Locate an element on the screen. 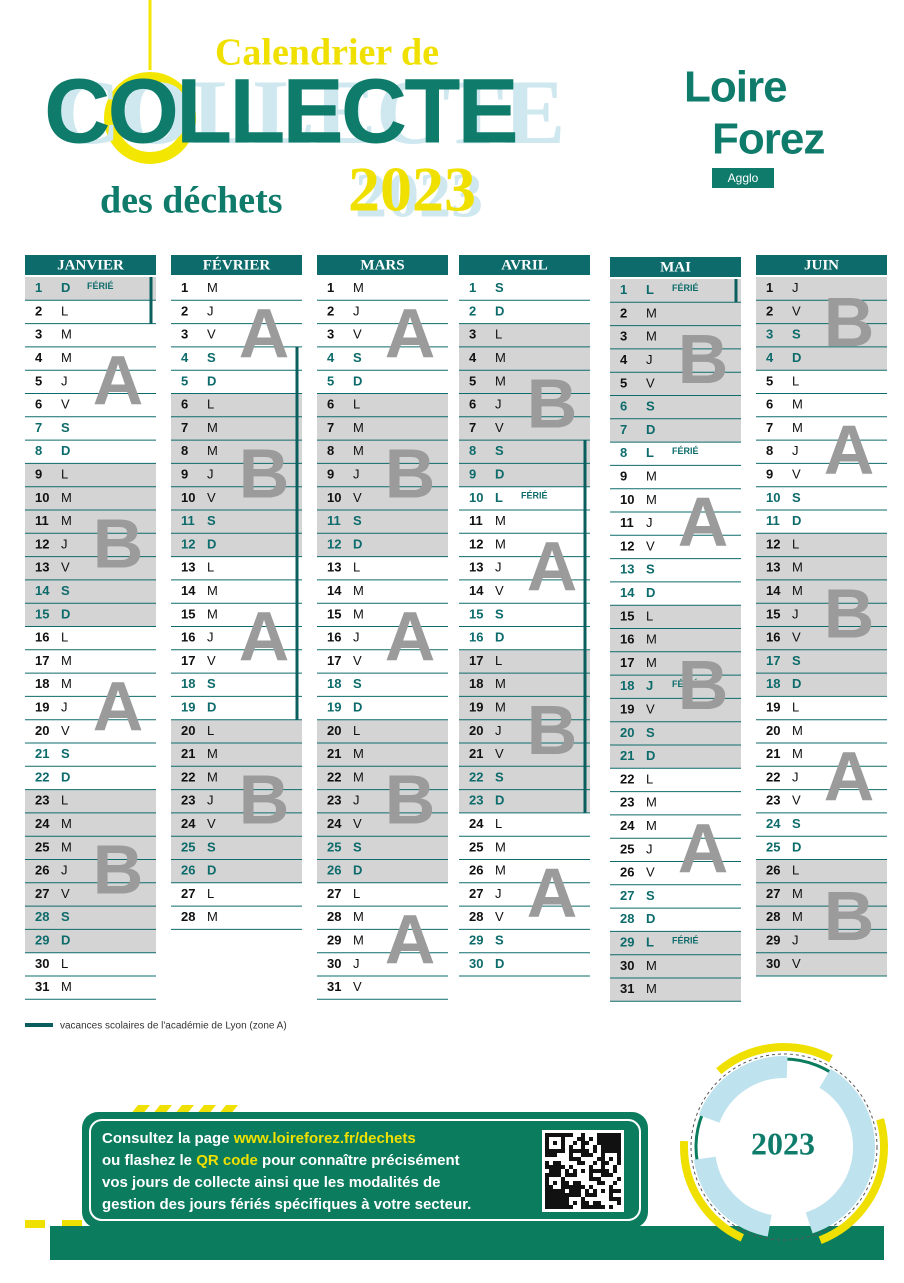 The height and width of the screenshot is (1283, 904). day-number: 10 is located at coordinates (42, 497).